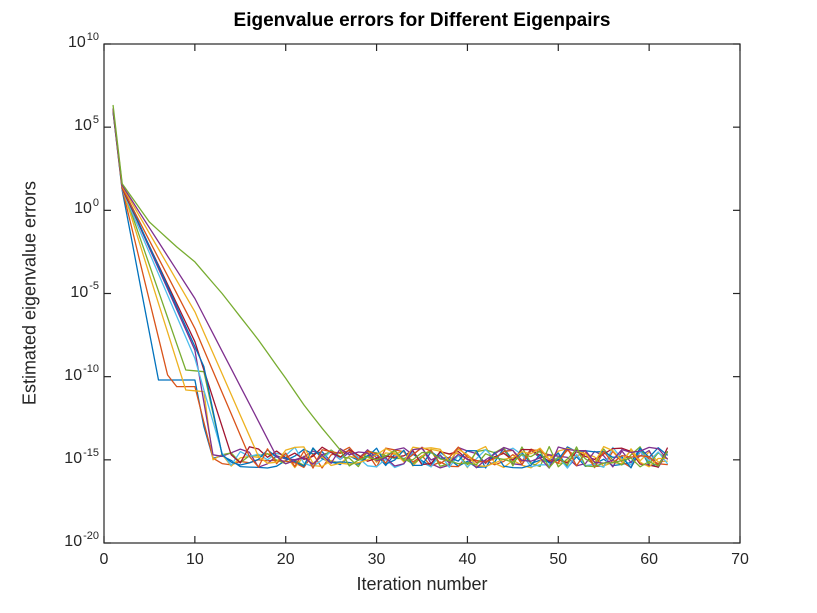 The width and height of the screenshot is (817, 613). What do you see at coordinates (86, 207) in the screenshot?
I see `y-tick-label: 10⁰` at bounding box center [86, 207].